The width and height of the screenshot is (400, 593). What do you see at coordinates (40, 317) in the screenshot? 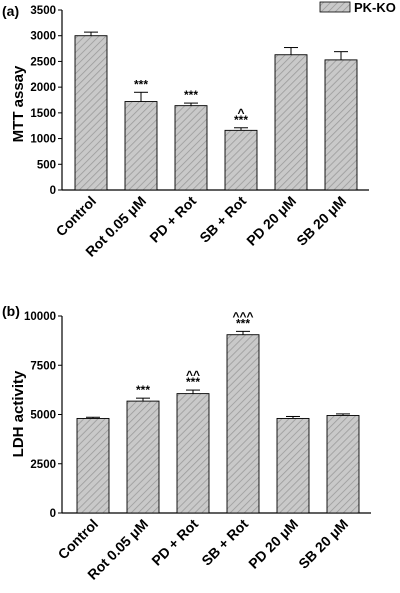
I see `y-tick-label: 10000` at bounding box center [40, 317].